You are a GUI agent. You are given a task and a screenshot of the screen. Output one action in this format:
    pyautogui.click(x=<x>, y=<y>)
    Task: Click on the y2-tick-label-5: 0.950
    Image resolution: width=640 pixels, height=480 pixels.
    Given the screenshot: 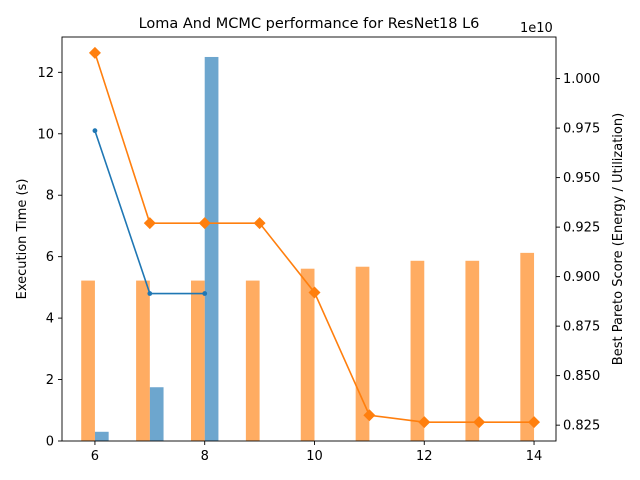 What is the action you would take?
    pyautogui.click(x=581, y=178)
    